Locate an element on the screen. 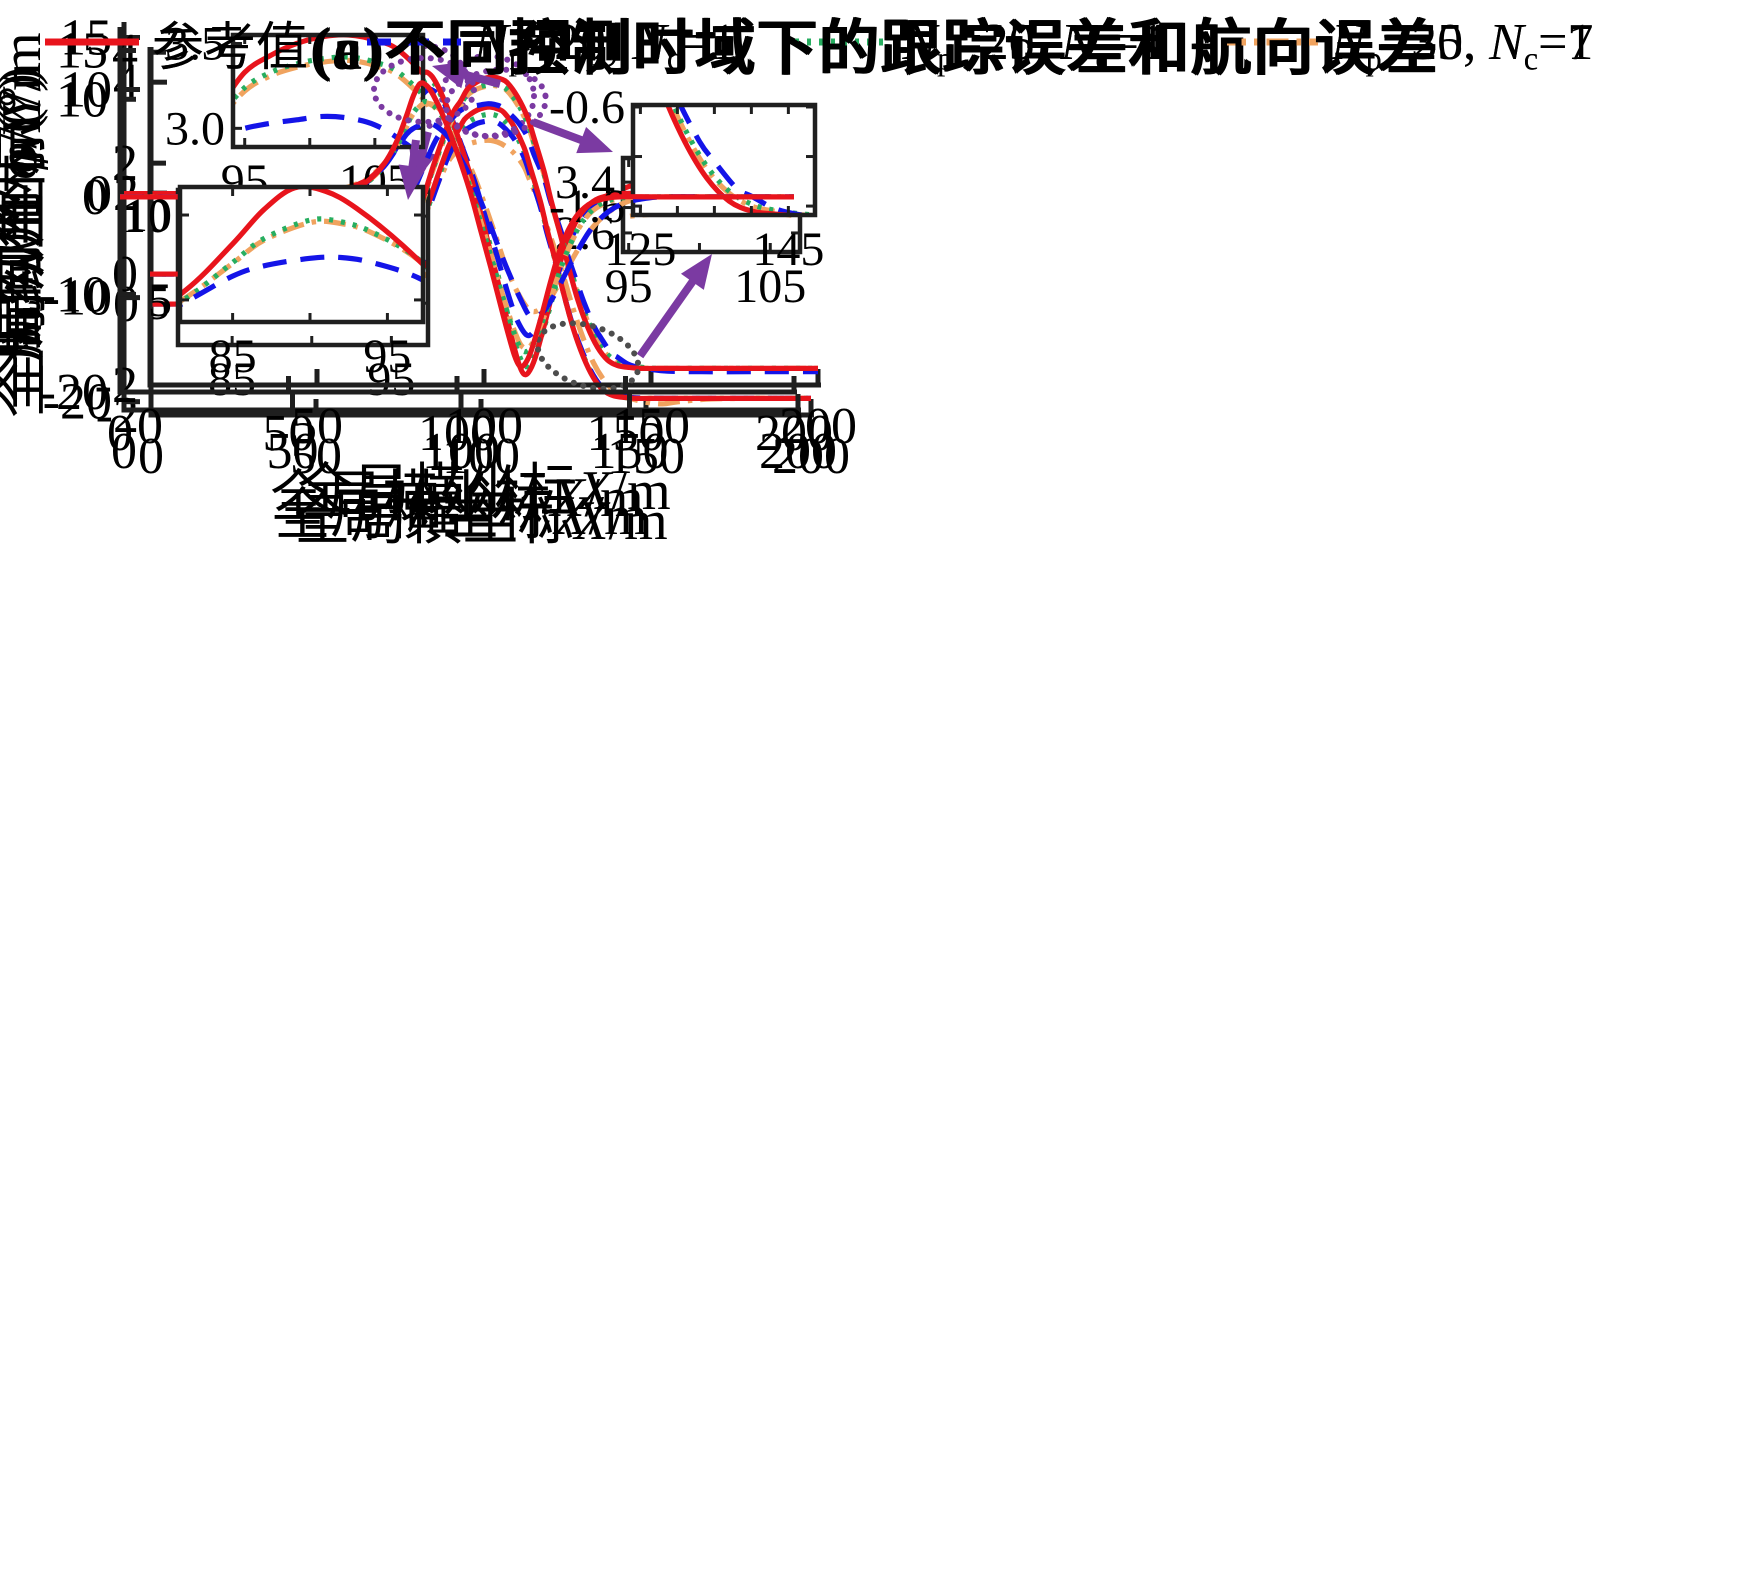  inset-y-tick-label: 3.5 is located at coordinates (195, 43).